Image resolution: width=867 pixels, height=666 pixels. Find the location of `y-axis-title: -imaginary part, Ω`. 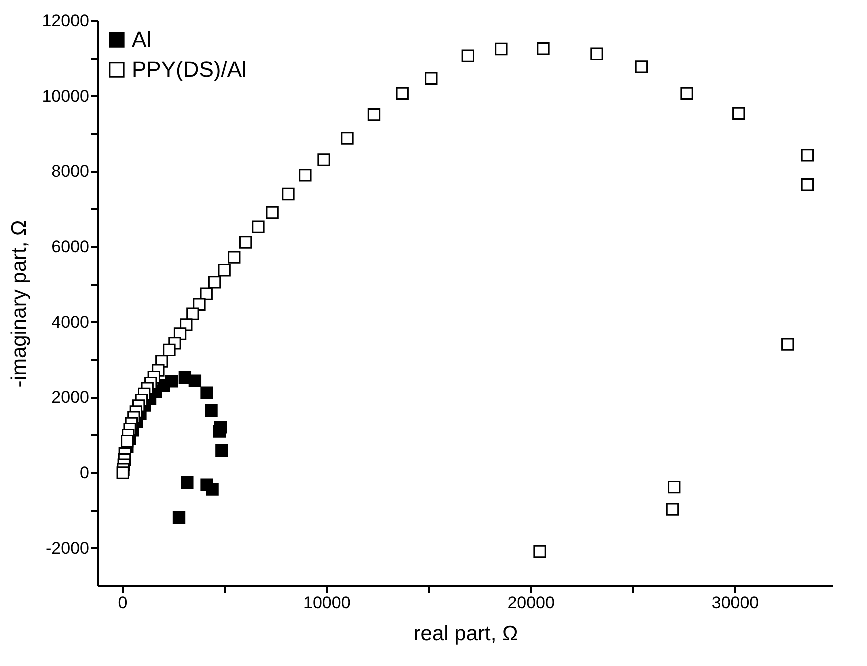

y-axis-title: -imaginary part, Ω is located at coordinates (20, 304).